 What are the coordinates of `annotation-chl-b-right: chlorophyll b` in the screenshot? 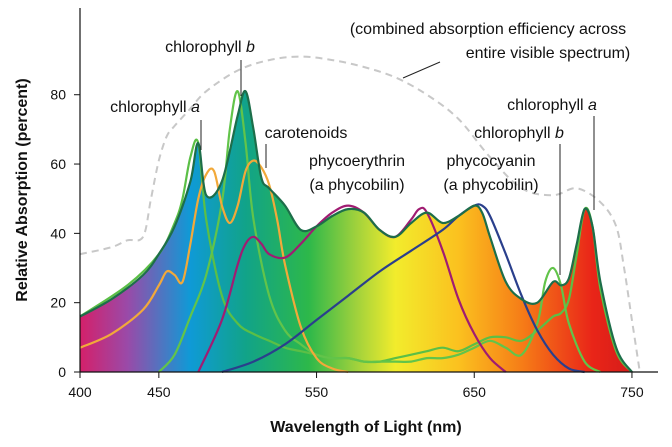 It's located at (519, 133).